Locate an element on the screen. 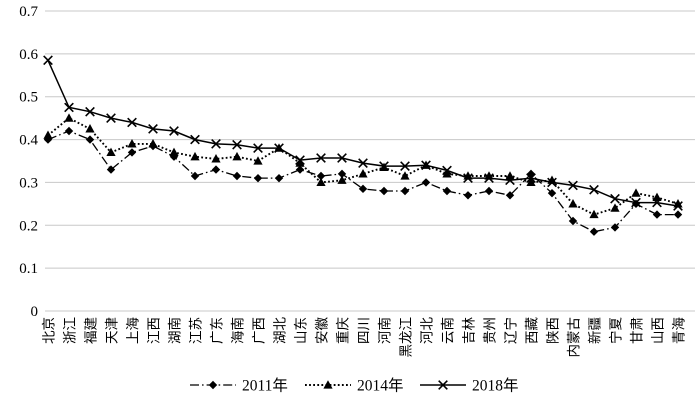 This screenshot has width=700, height=402. legend-item-2011年: 2011年 is located at coordinates (239, 386).